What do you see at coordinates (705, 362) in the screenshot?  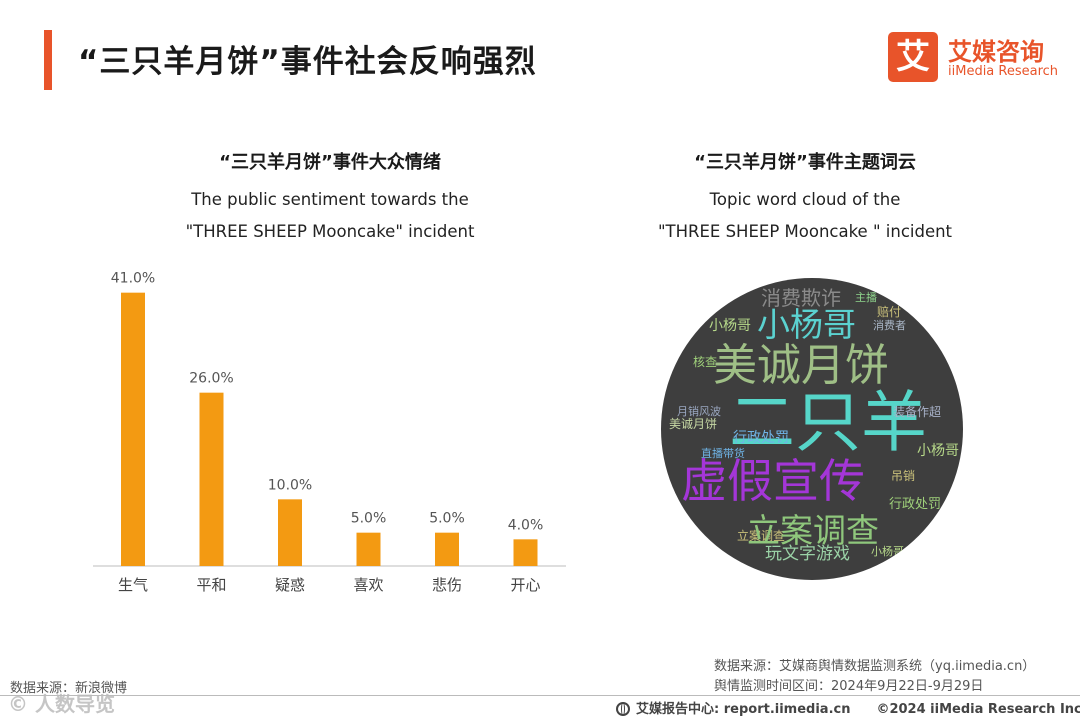 I see `cloud-word: 核查` at bounding box center [705, 362].